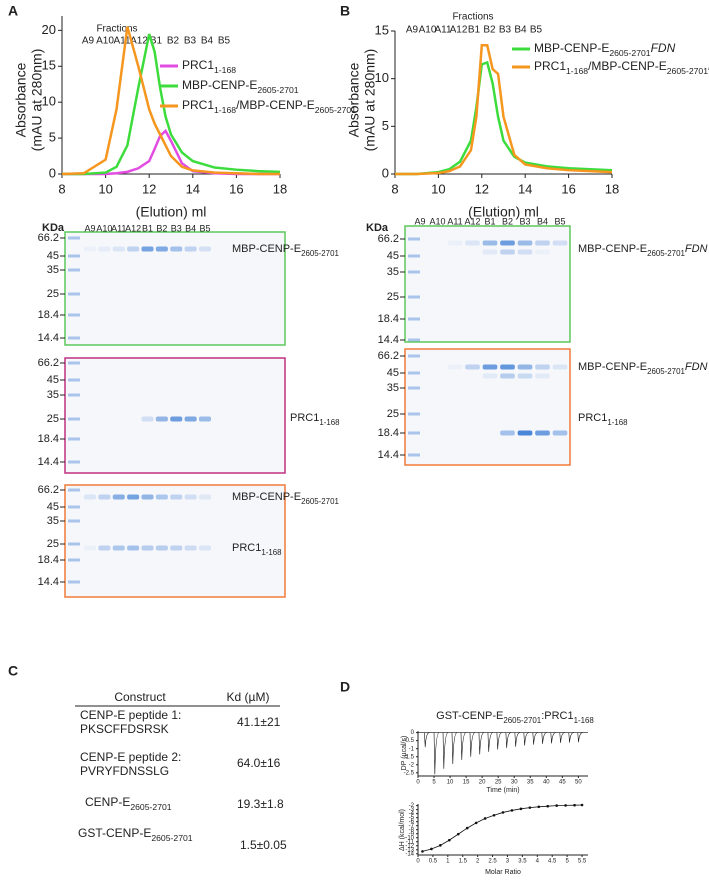 The height and width of the screenshot is (884, 709). What do you see at coordinates (503, 872) in the screenshot?
I see `x-axis-label: Molar Ratio` at bounding box center [503, 872].